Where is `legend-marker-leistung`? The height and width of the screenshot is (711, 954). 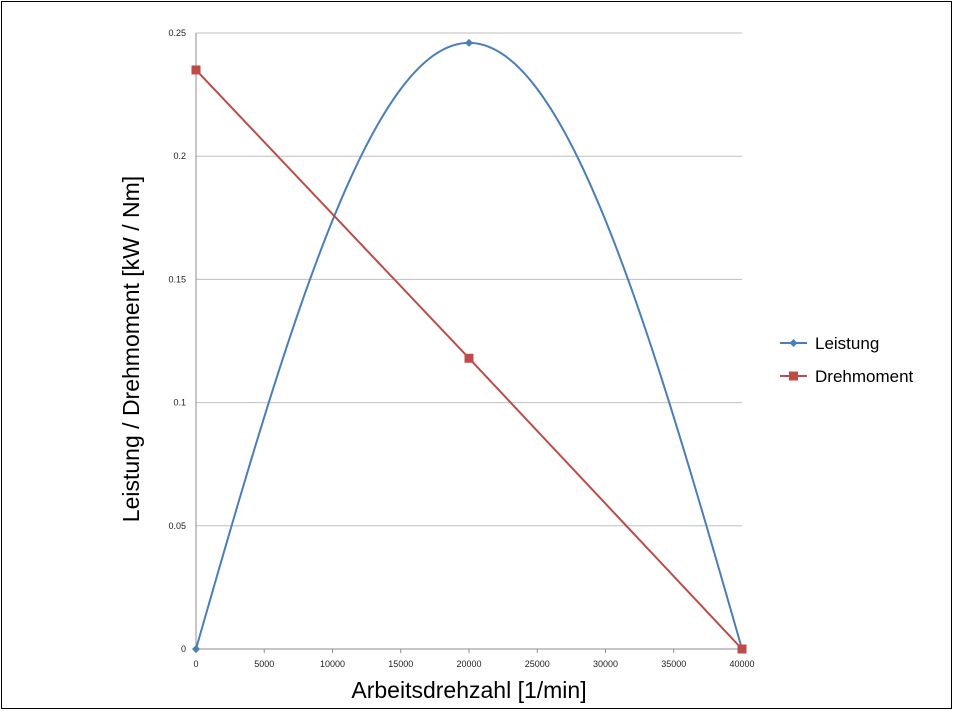
legend-marker-leistung is located at coordinates (793, 343).